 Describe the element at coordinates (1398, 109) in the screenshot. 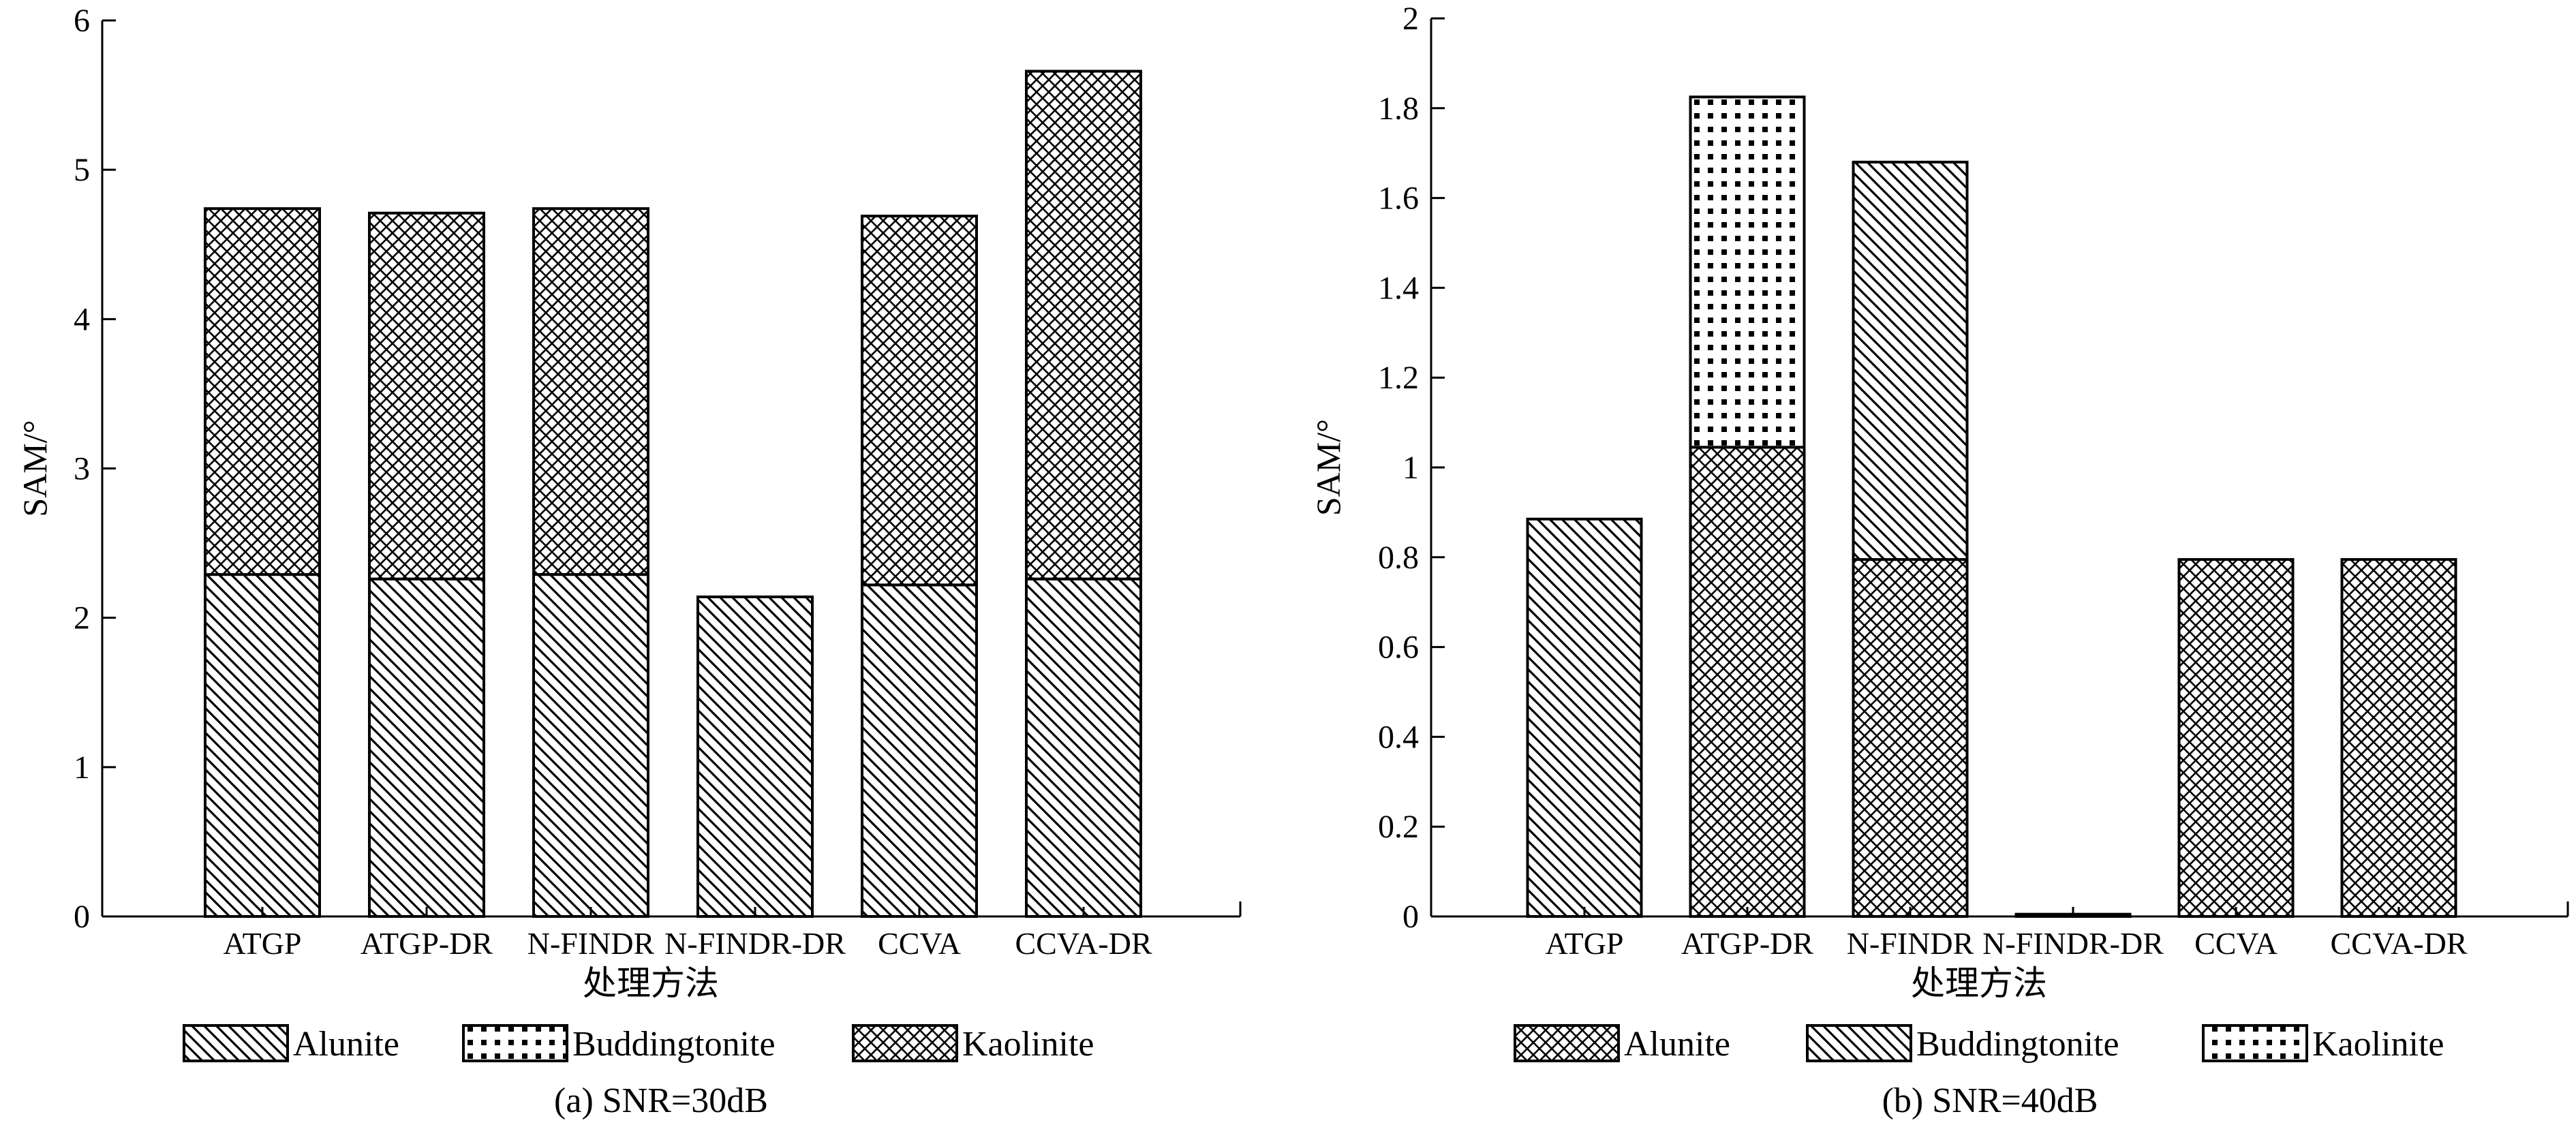

I see `y-tick-label: 1.8` at that location.